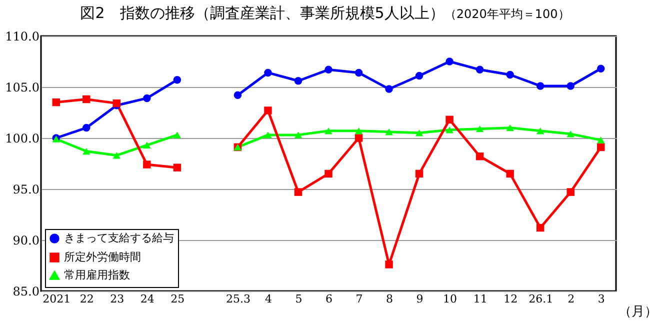 The image size is (650, 333). What do you see at coordinates (177, 299) in the screenshot?
I see `x-tick-label: 25` at bounding box center [177, 299].